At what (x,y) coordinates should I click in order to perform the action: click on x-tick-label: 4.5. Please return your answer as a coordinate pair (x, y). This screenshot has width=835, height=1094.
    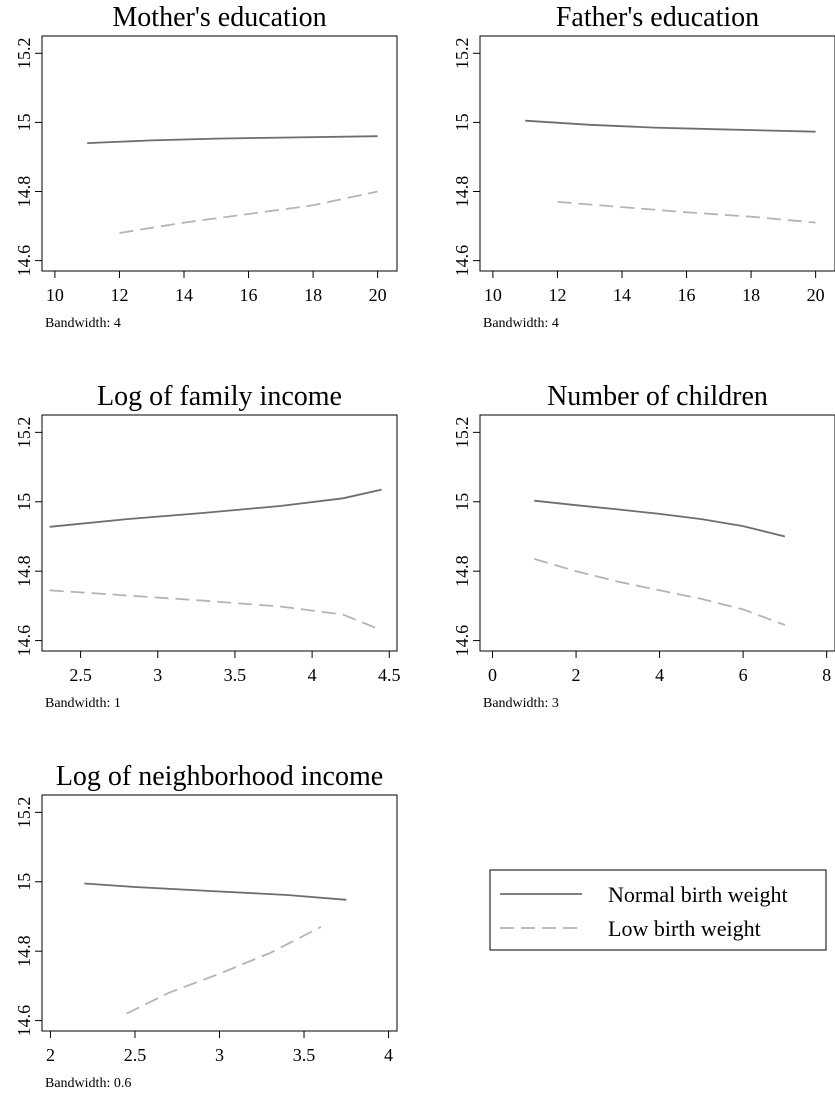
    Looking at the image, I should click on (389, 675).